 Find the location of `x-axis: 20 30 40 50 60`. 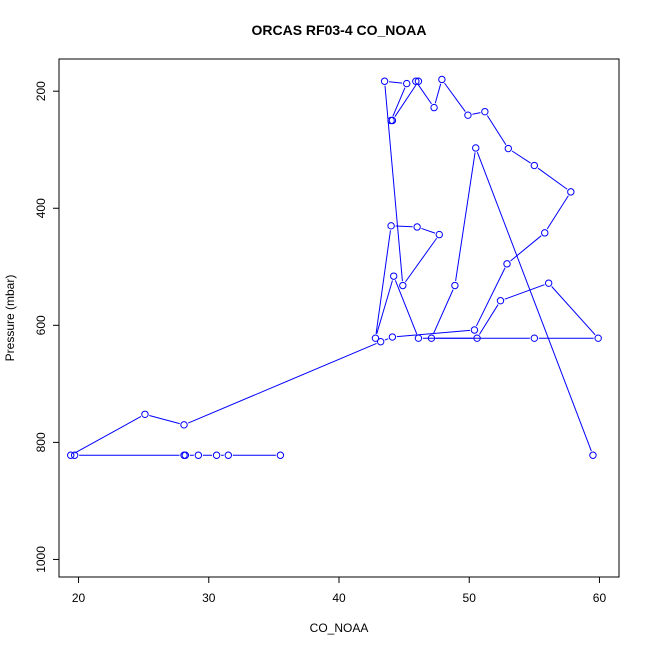

x-axis: 20 30 40 50 60 is located at coordinates (339, 591).